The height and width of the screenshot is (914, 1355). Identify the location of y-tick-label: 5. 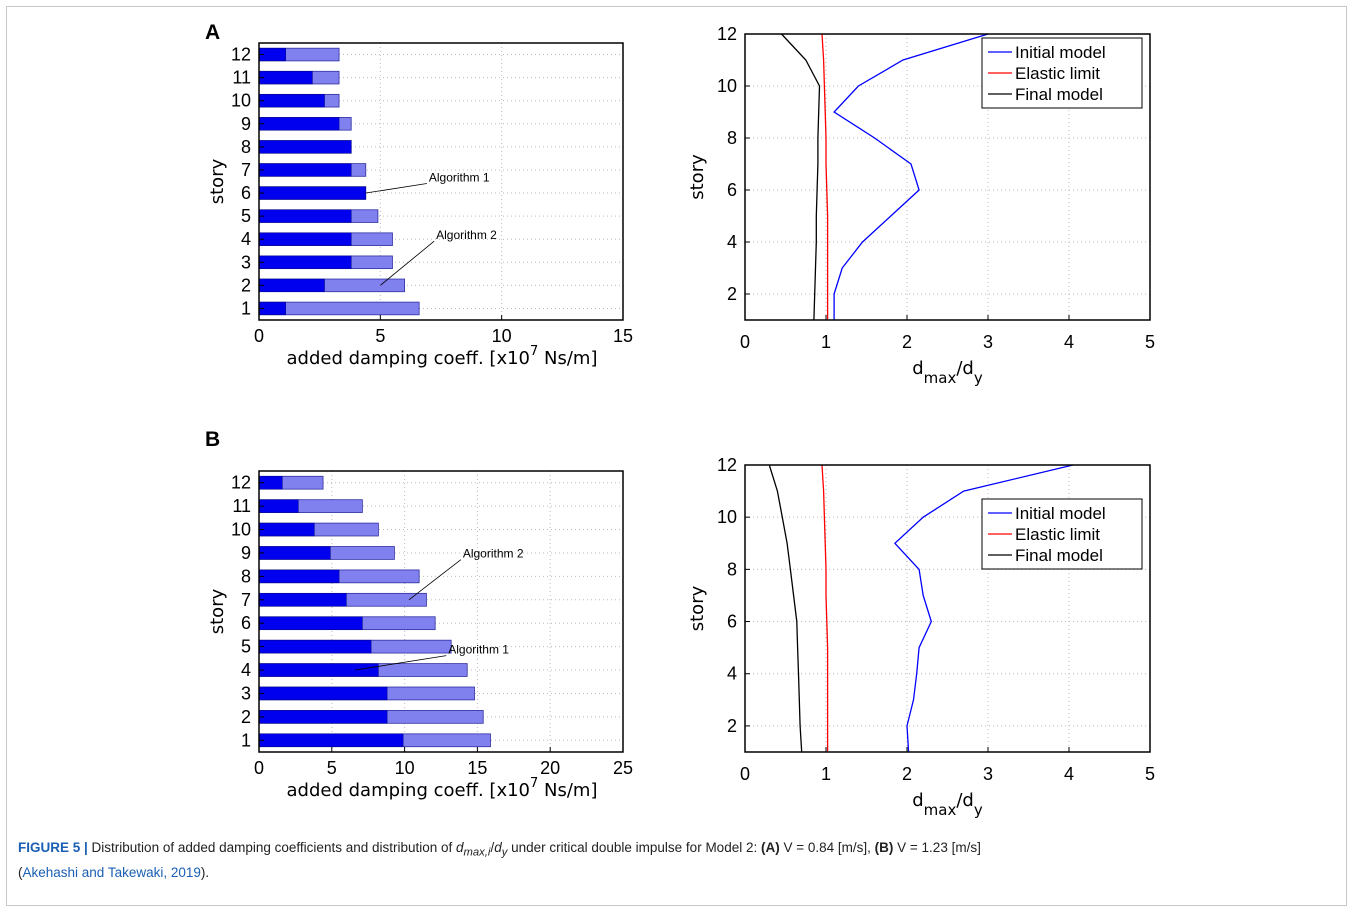
(246, 647).